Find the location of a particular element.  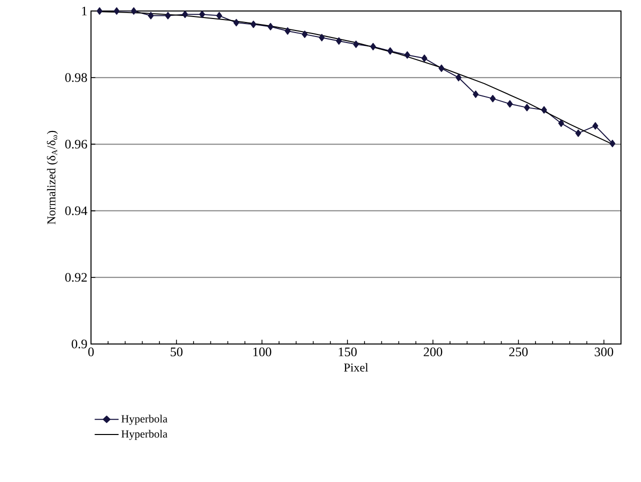

x-tick-label: 300 is located at coordinates (604, 352).